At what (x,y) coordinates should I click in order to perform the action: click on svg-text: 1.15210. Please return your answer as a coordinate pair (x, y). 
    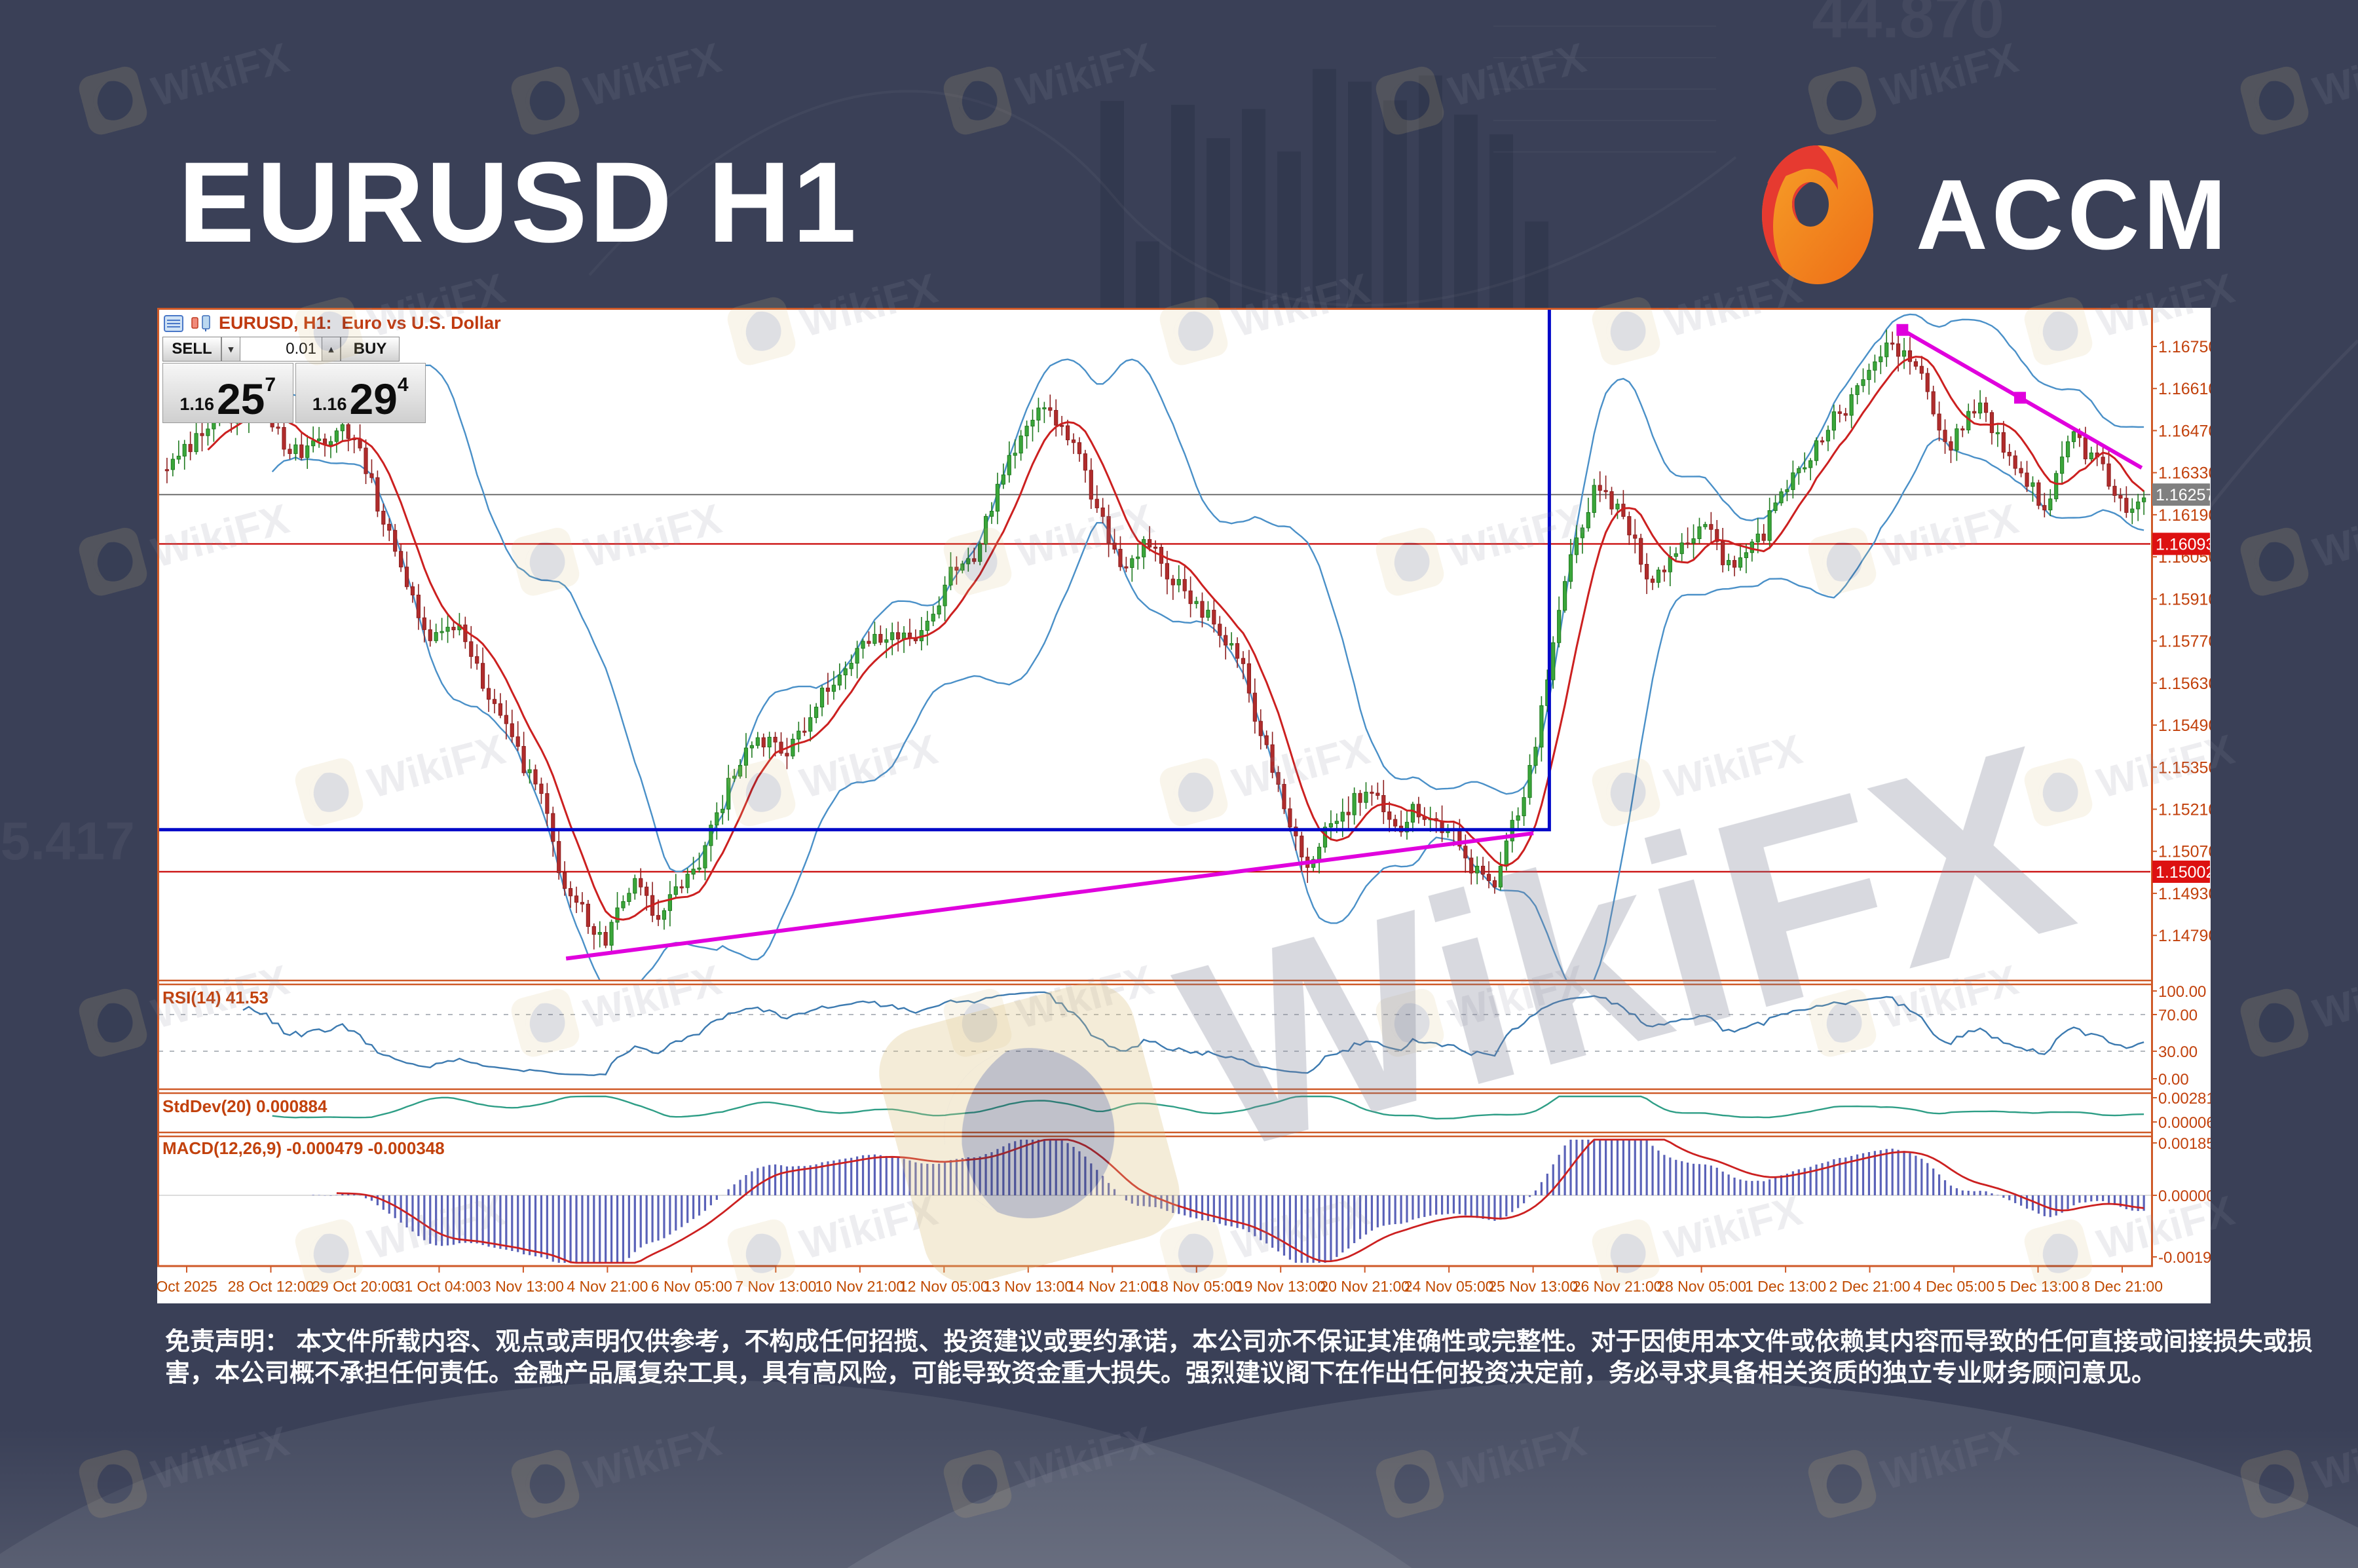
    Looking at the image, I should click on (2185, 809).